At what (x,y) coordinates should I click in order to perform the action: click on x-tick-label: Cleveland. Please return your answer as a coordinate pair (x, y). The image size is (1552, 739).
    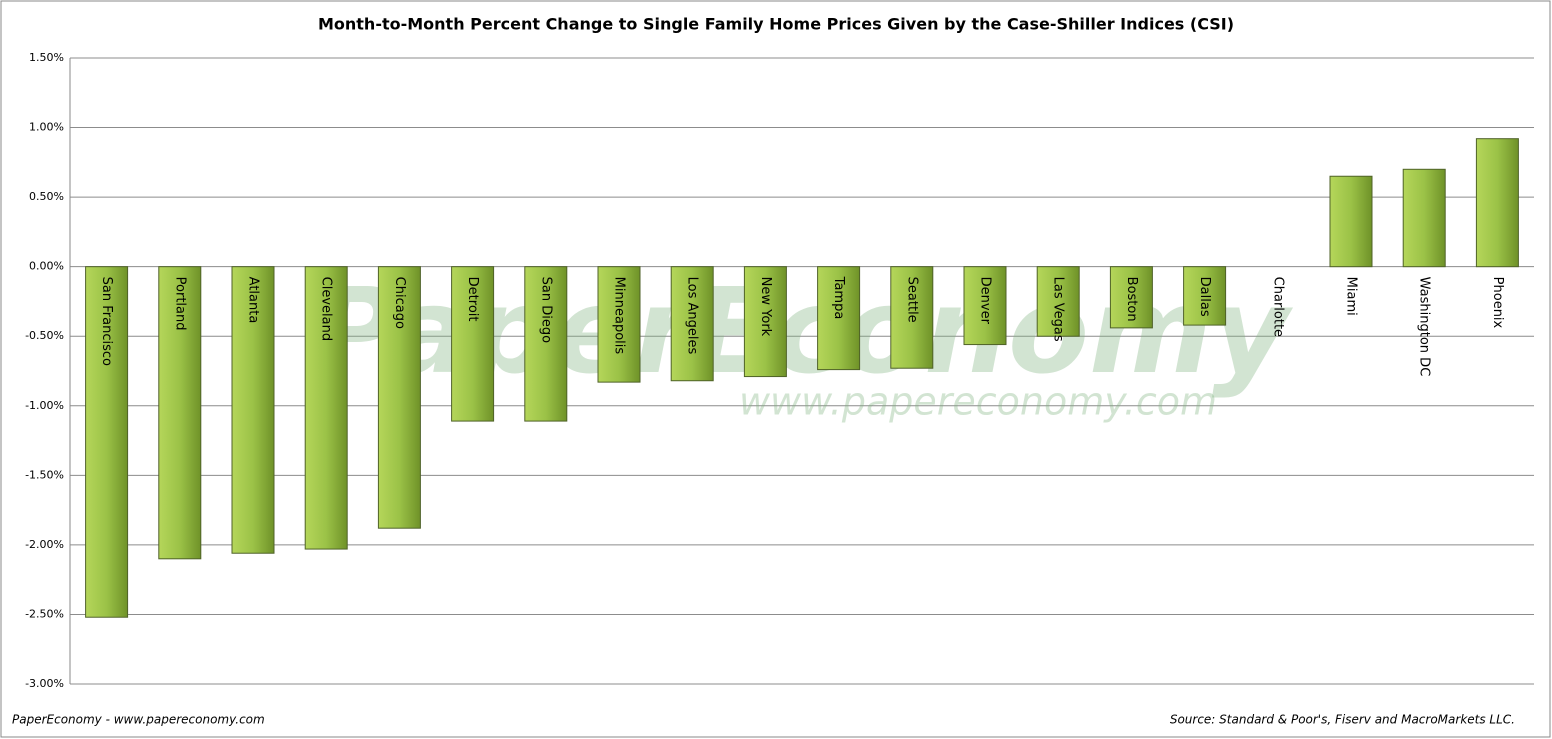
    Looking at the image, I should click on (326, 309).